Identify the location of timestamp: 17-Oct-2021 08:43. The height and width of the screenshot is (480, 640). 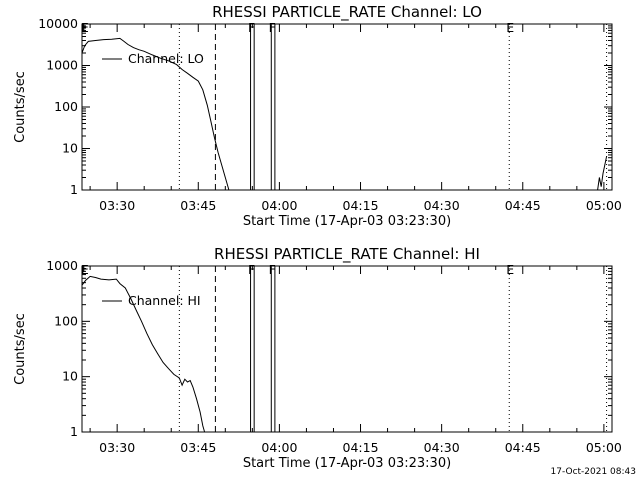
(593, 472).